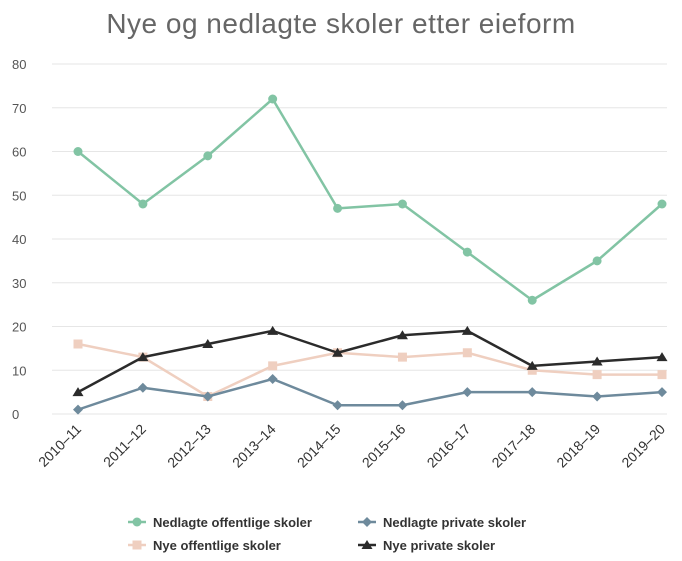 Image resolution: width=682 pixels, height=561 pixels. I want to click on y-tick-label: 20, so click(19, 327).